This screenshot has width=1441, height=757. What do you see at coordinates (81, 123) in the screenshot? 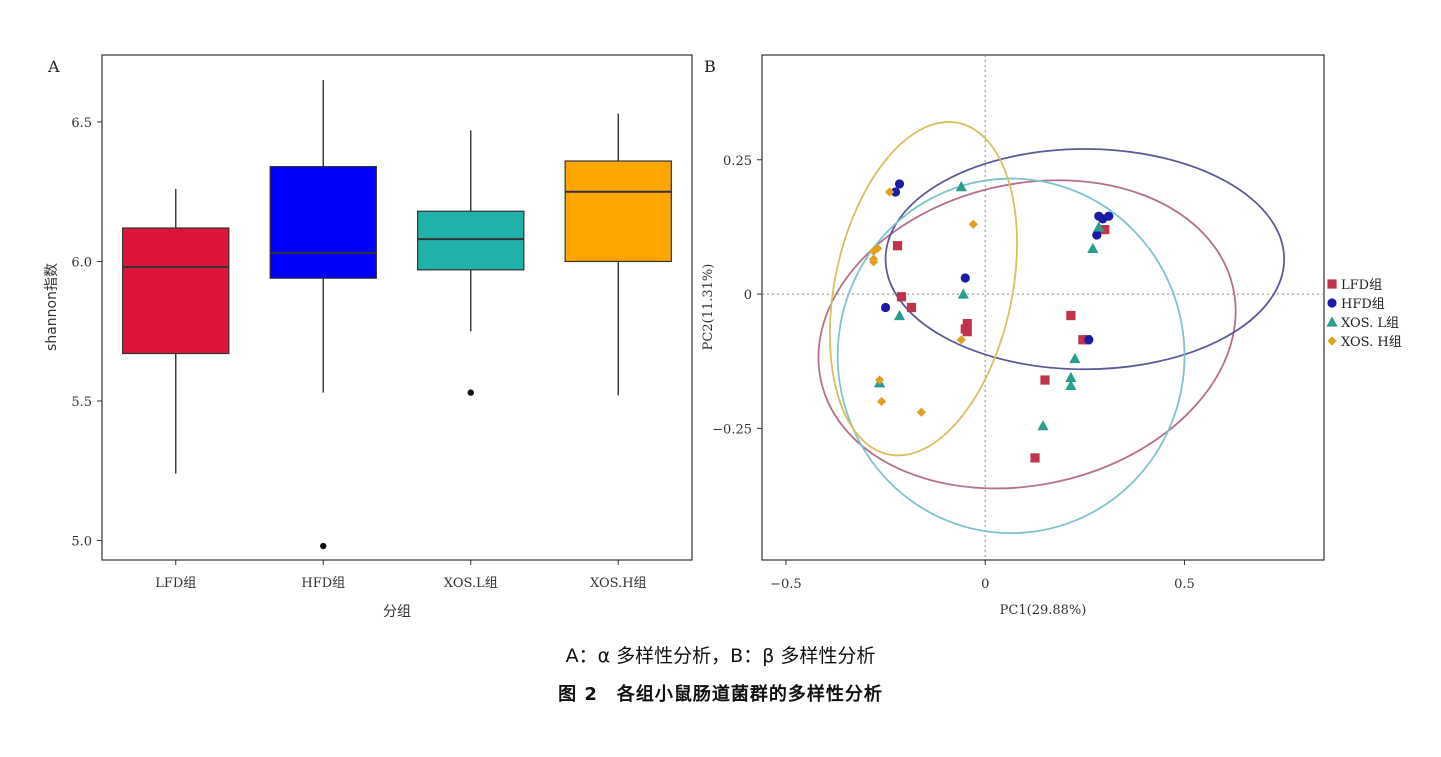
I see `y-tick-label: 6.5` at bounding box center [81, 123].